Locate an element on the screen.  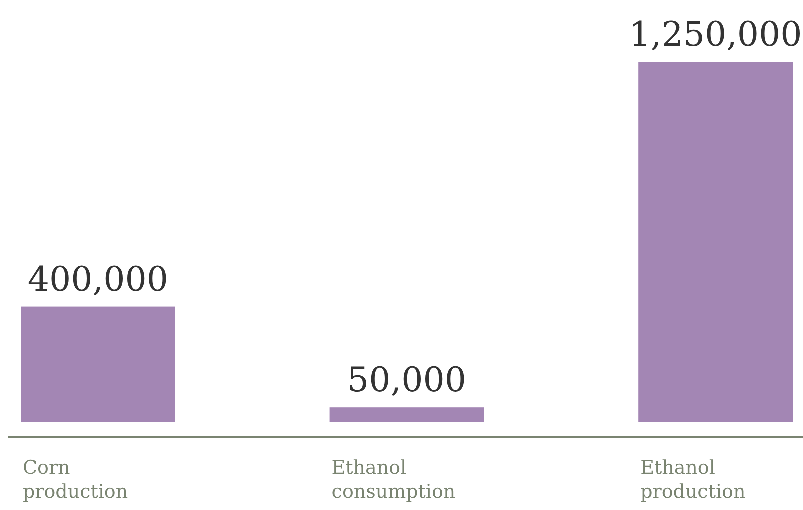
x-tick-label: Corn production is located at coordinates (75, 480).